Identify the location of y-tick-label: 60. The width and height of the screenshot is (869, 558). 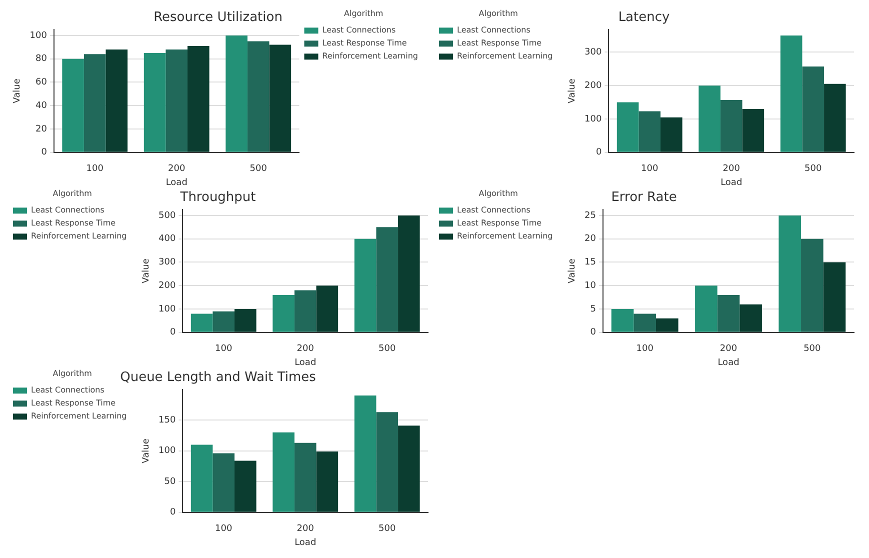
(42, 83).